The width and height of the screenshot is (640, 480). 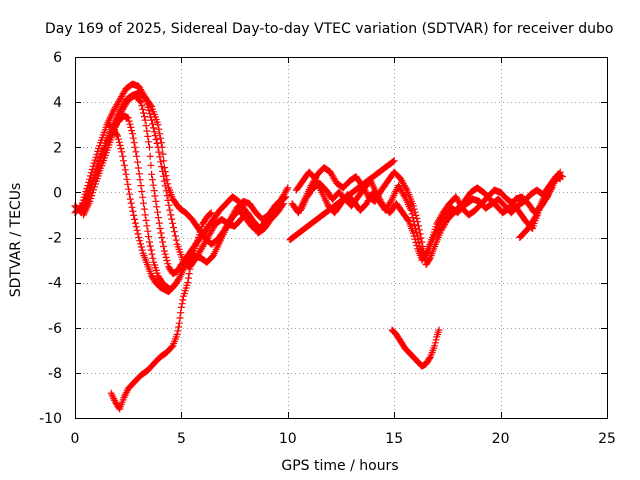 I want to click on y-tick-label: 6, so click(x=57, y=58).